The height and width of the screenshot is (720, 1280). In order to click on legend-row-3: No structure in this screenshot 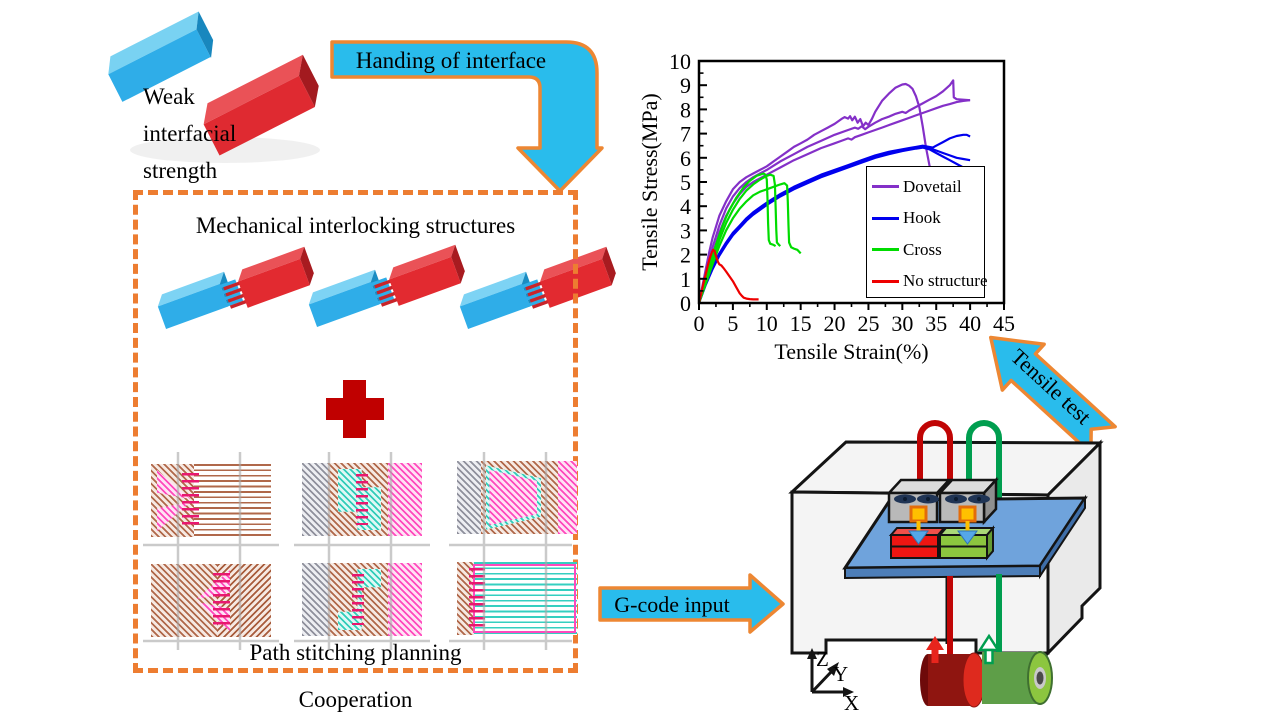, I will do `click(930, 282)`.